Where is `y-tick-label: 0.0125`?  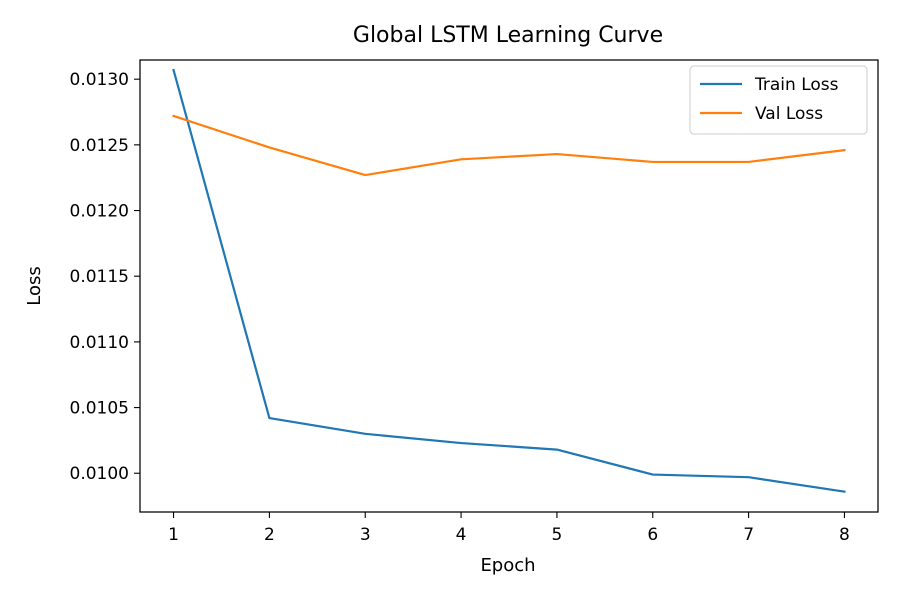 y-tick-label: 0.0125 is located at coordinates (99, 146).